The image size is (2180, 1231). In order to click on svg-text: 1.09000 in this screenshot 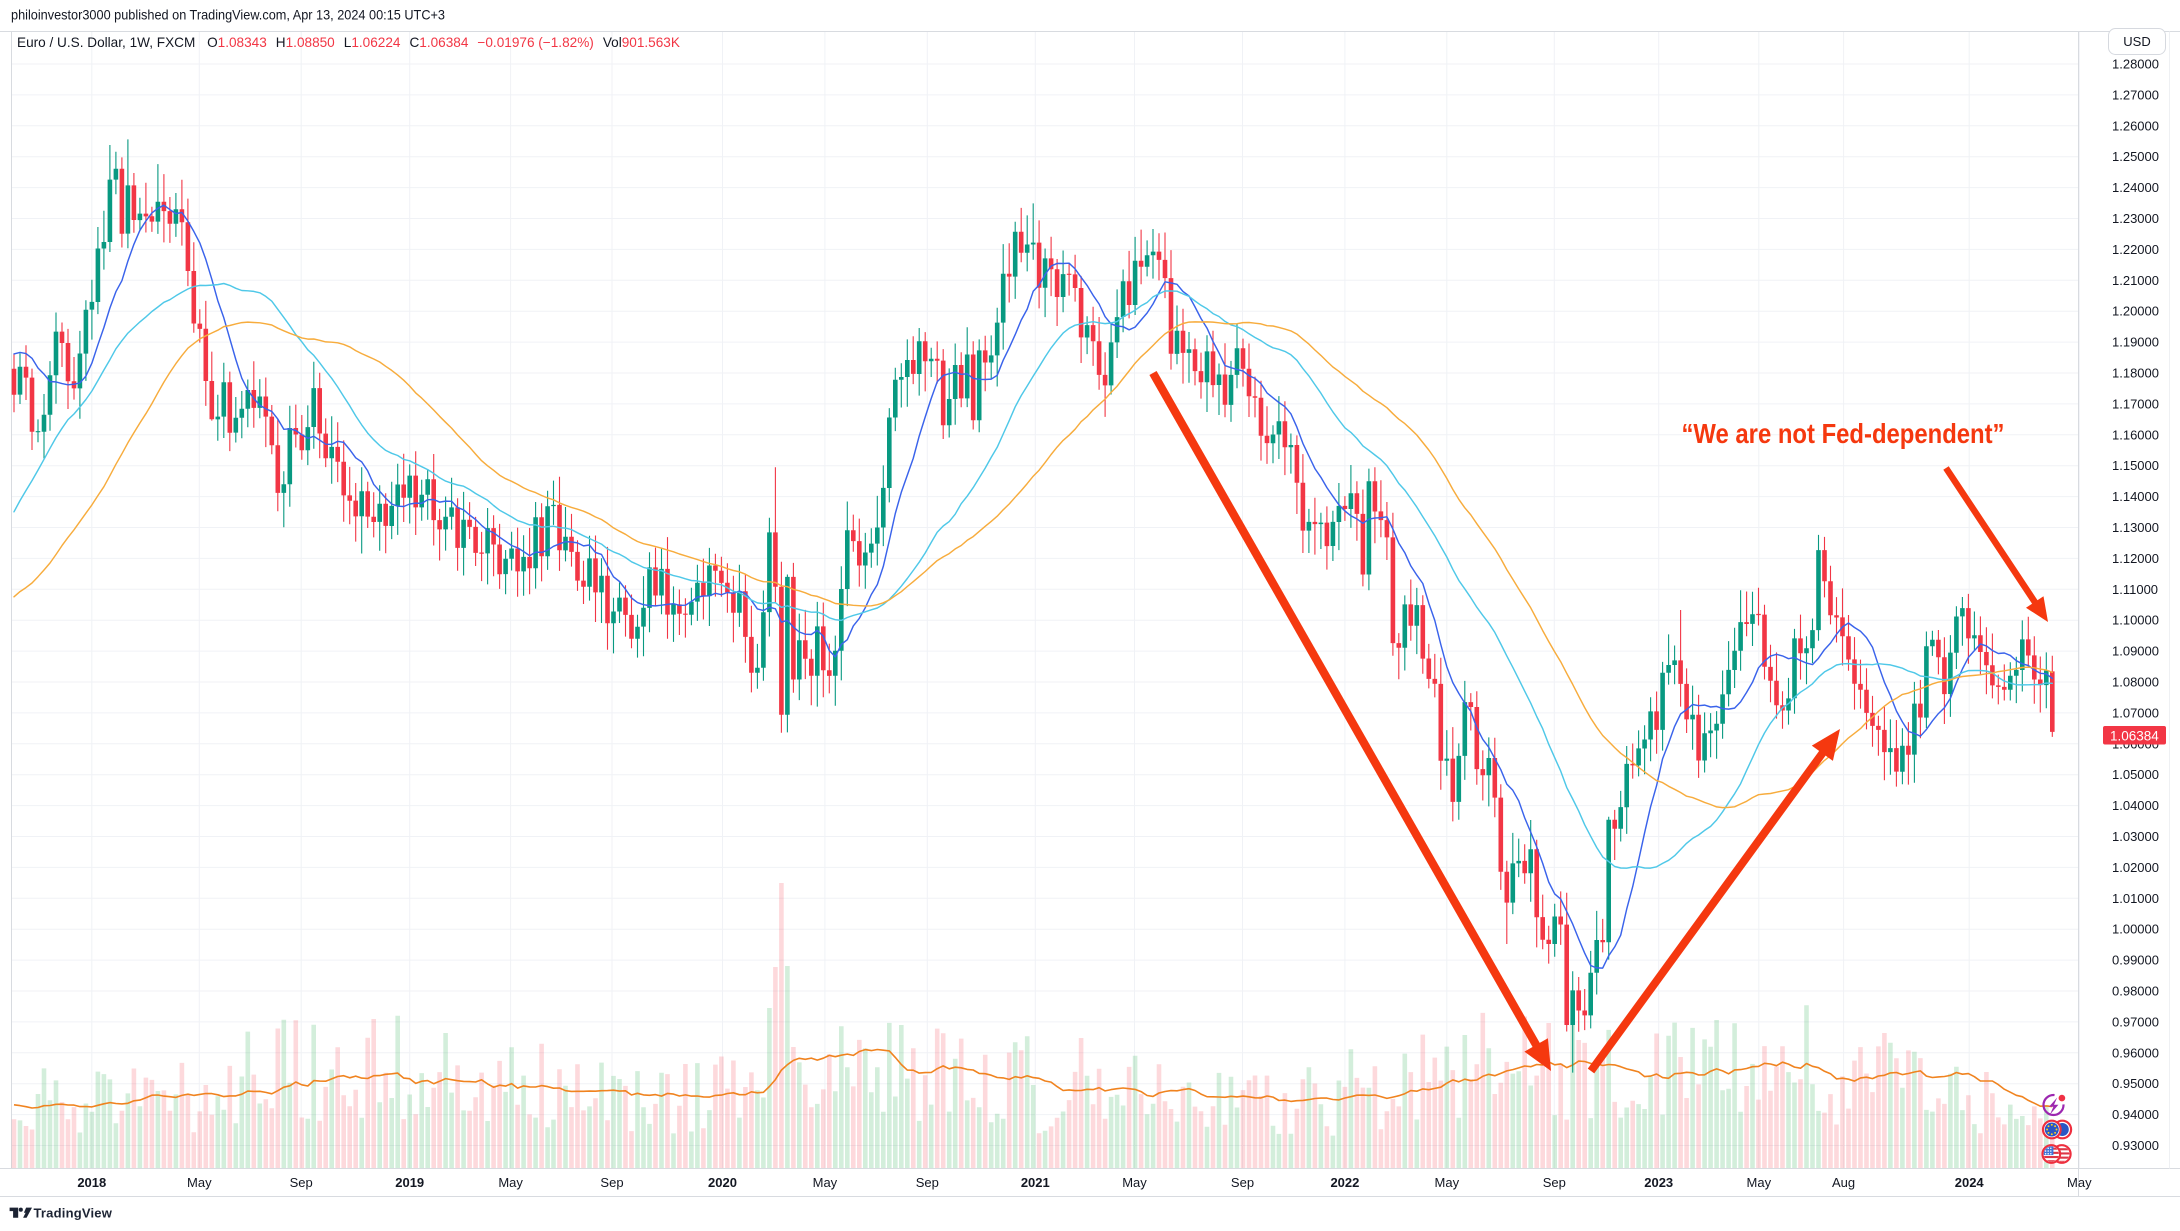, I will do `click(2135, 651)`.